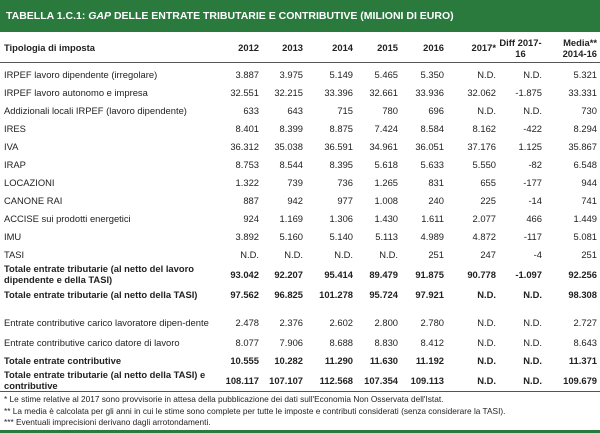 The height and width of the screenshot is (433, 600). What do you see at coordinates (585, 164) in the screenshot?
I see `cell-value: 6.548` at bounding box center [585, 164].